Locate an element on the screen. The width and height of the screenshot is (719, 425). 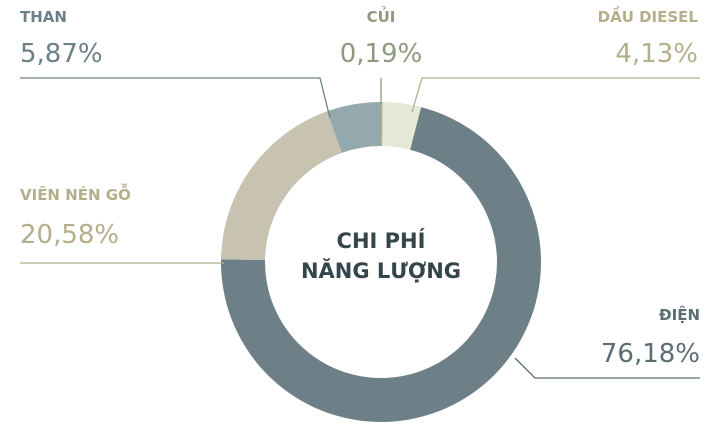
category-label: THAN is located at coordinates (43, 17).